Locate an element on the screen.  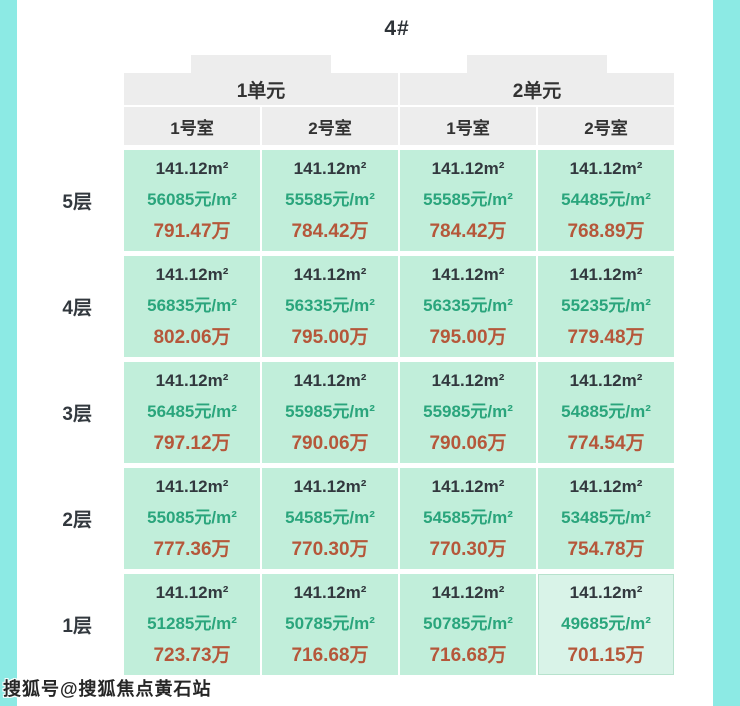
floor-label: 3层 is located at coordinates (77, 414).